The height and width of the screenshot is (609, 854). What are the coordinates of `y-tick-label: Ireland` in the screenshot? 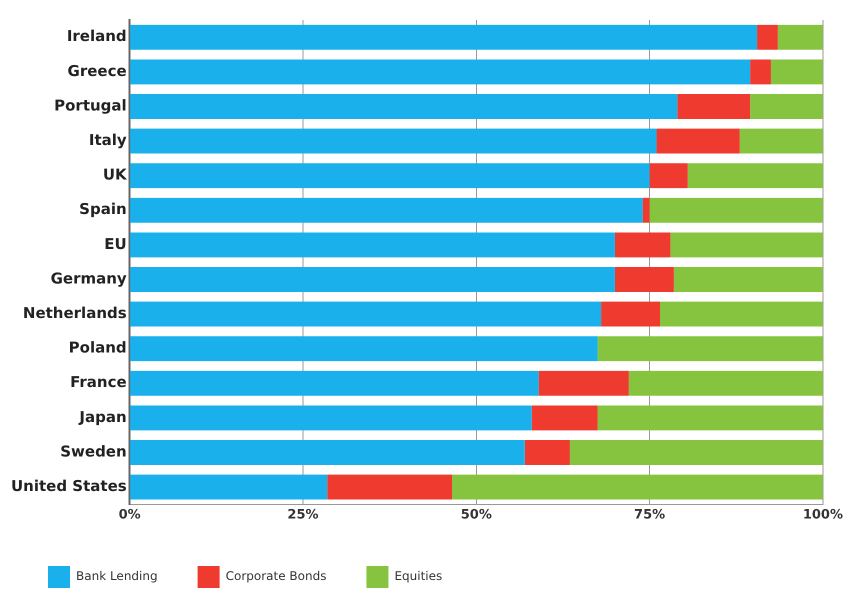 It's located at (96, 36).